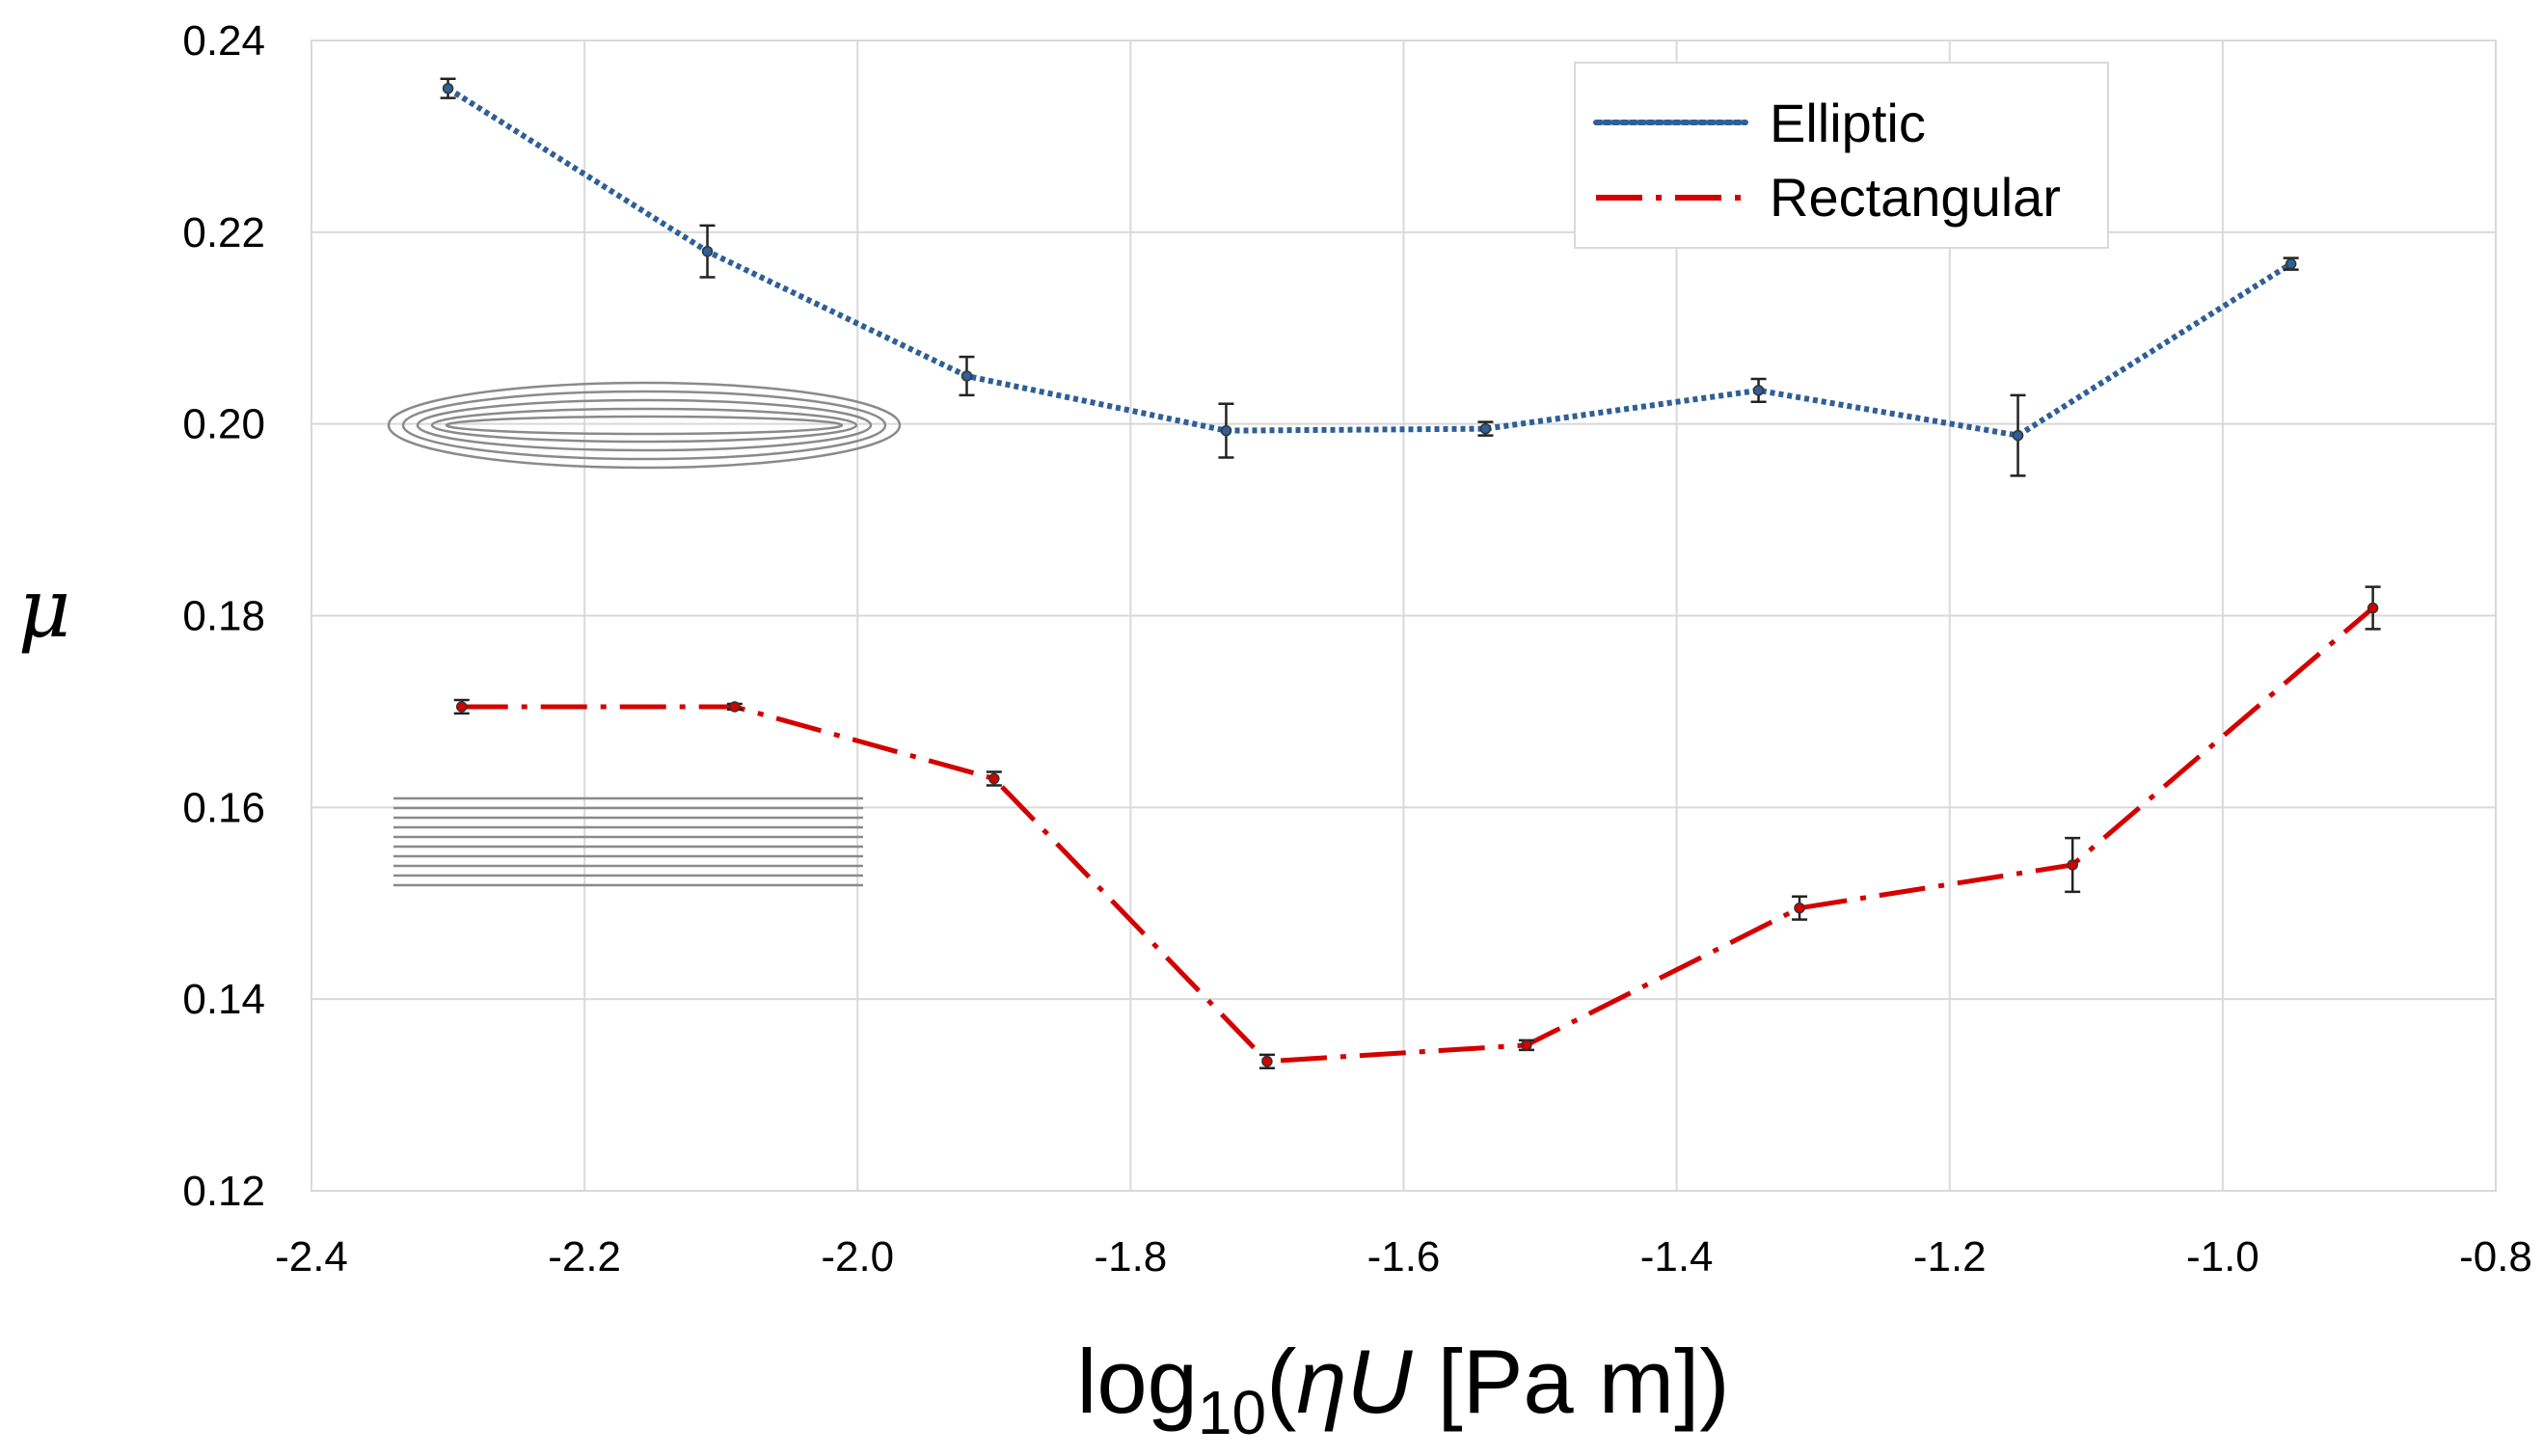  What do you see at coordinates (1232, 1412) in the screenshot?
I see `x-axis-title-subscript: 10` at bounding box center [1232, 1412].